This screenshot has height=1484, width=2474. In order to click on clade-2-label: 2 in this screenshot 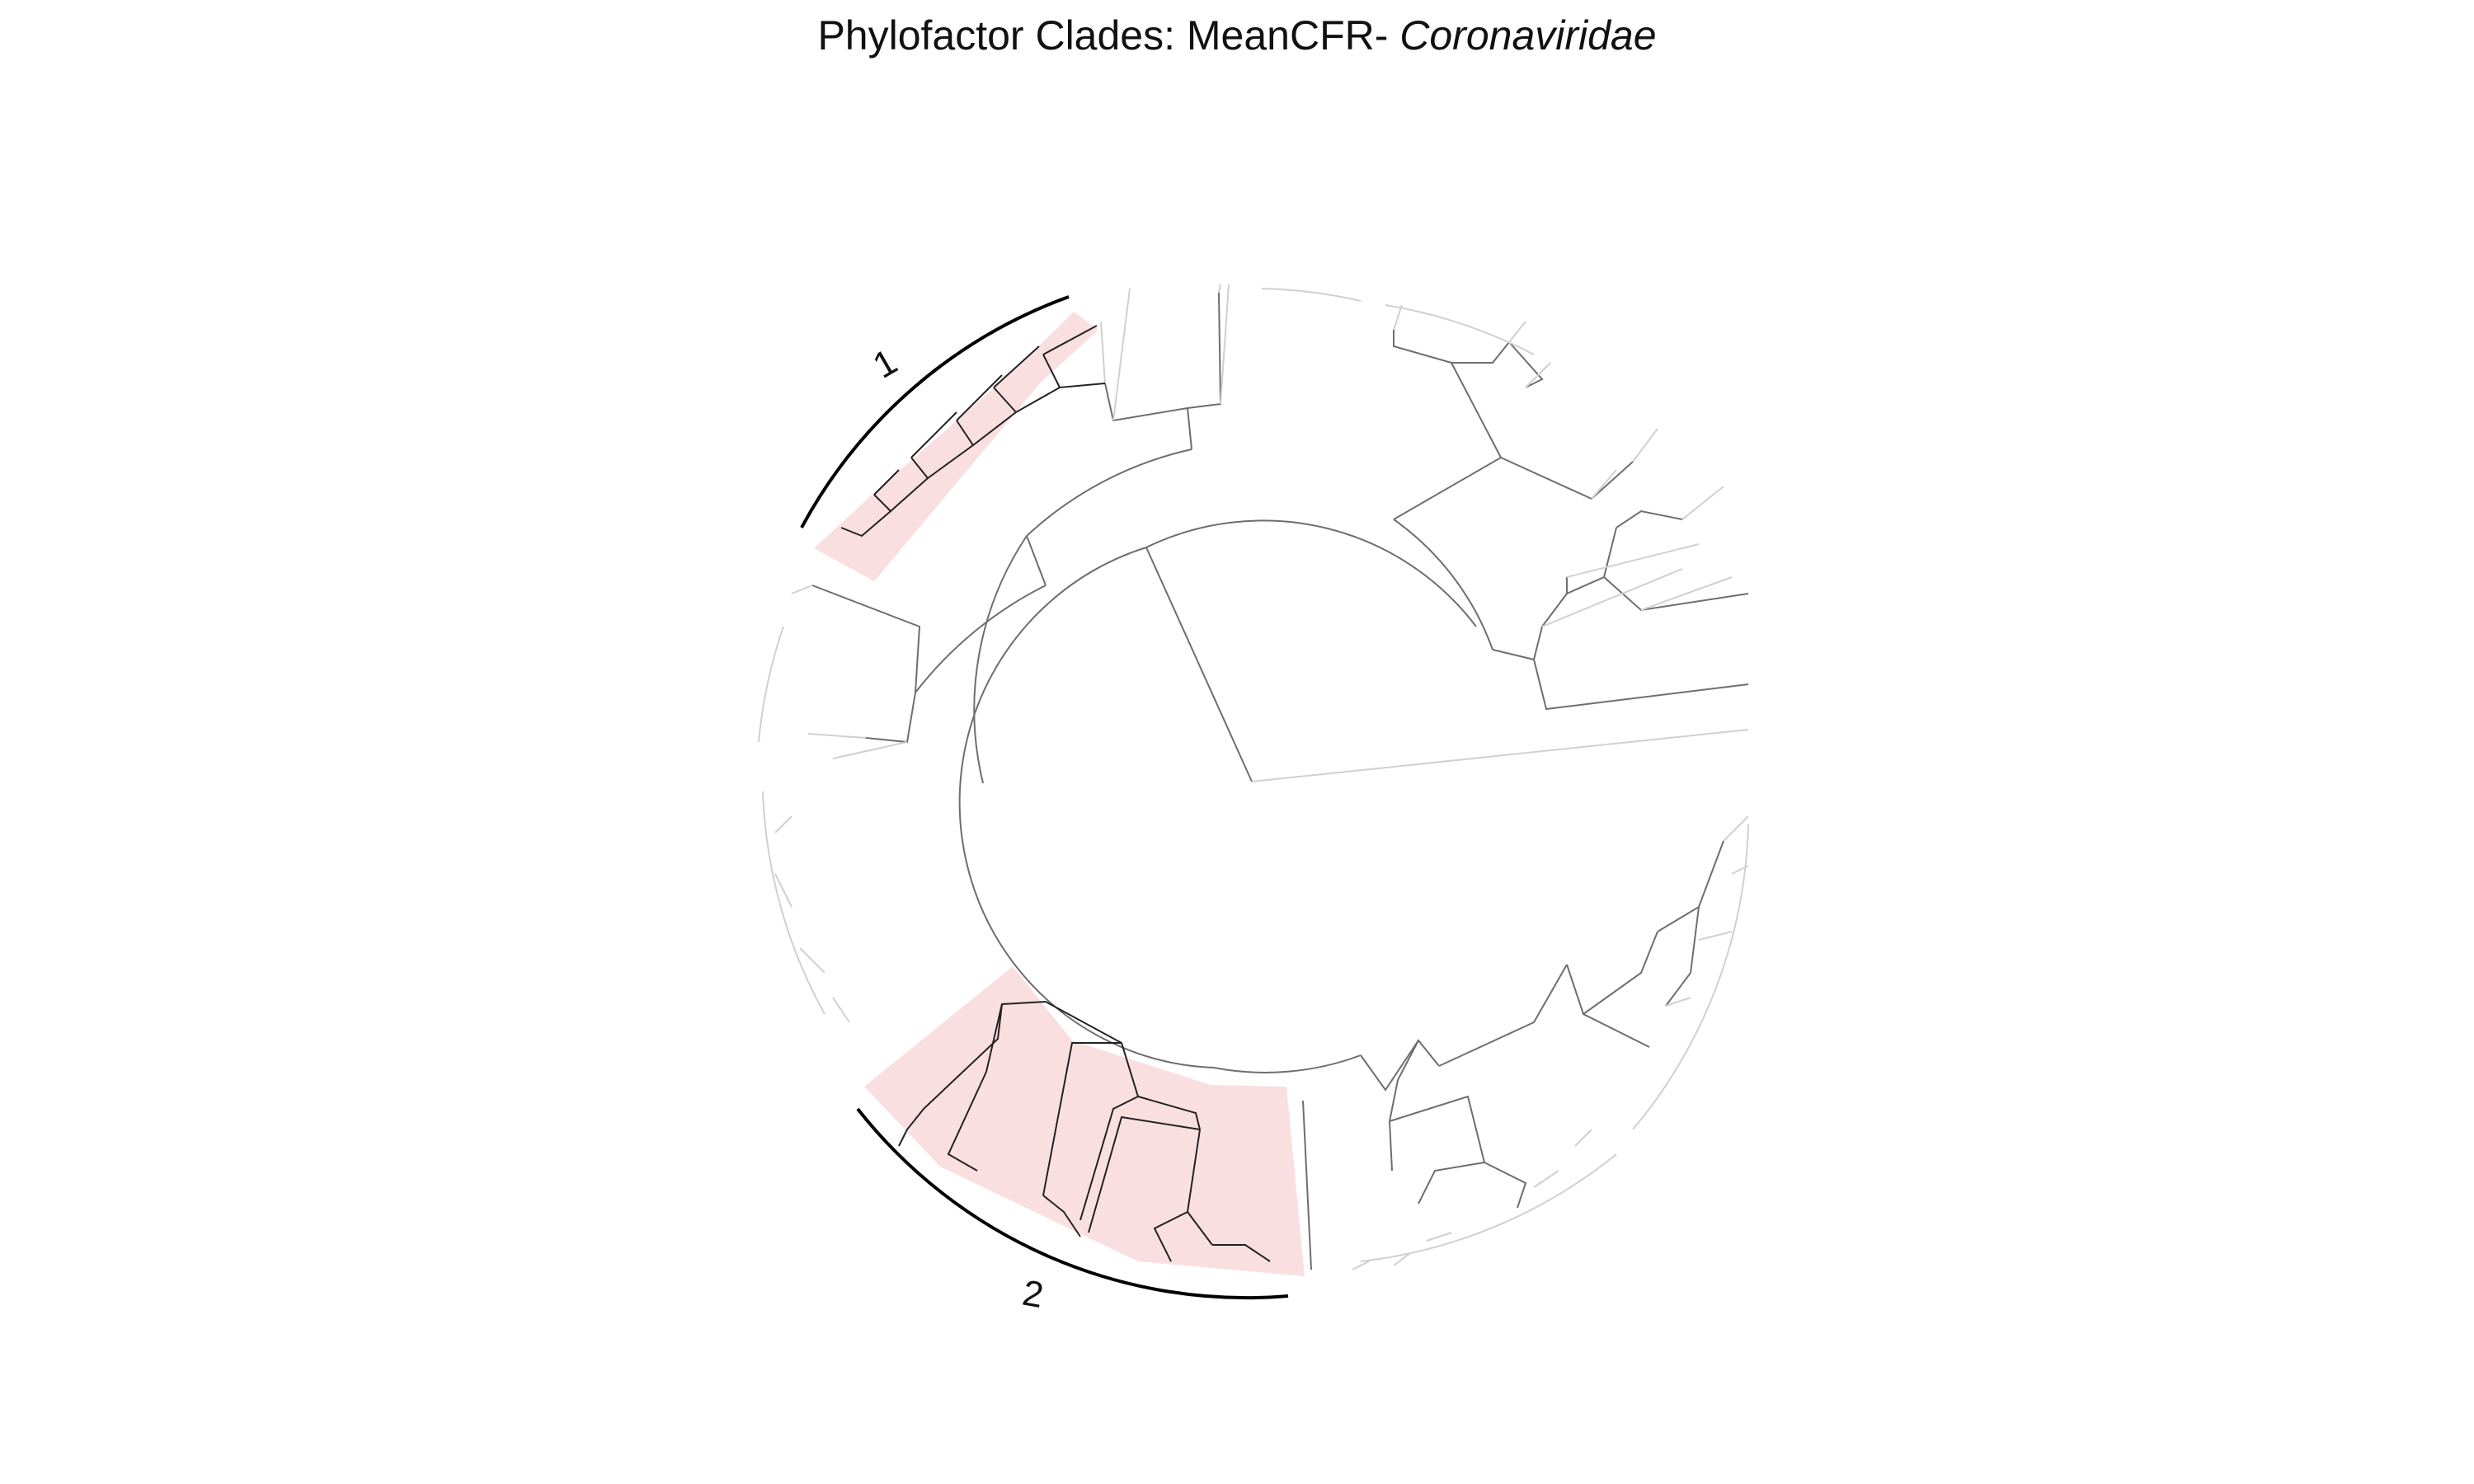, I will do `click(1033, 1295)`.